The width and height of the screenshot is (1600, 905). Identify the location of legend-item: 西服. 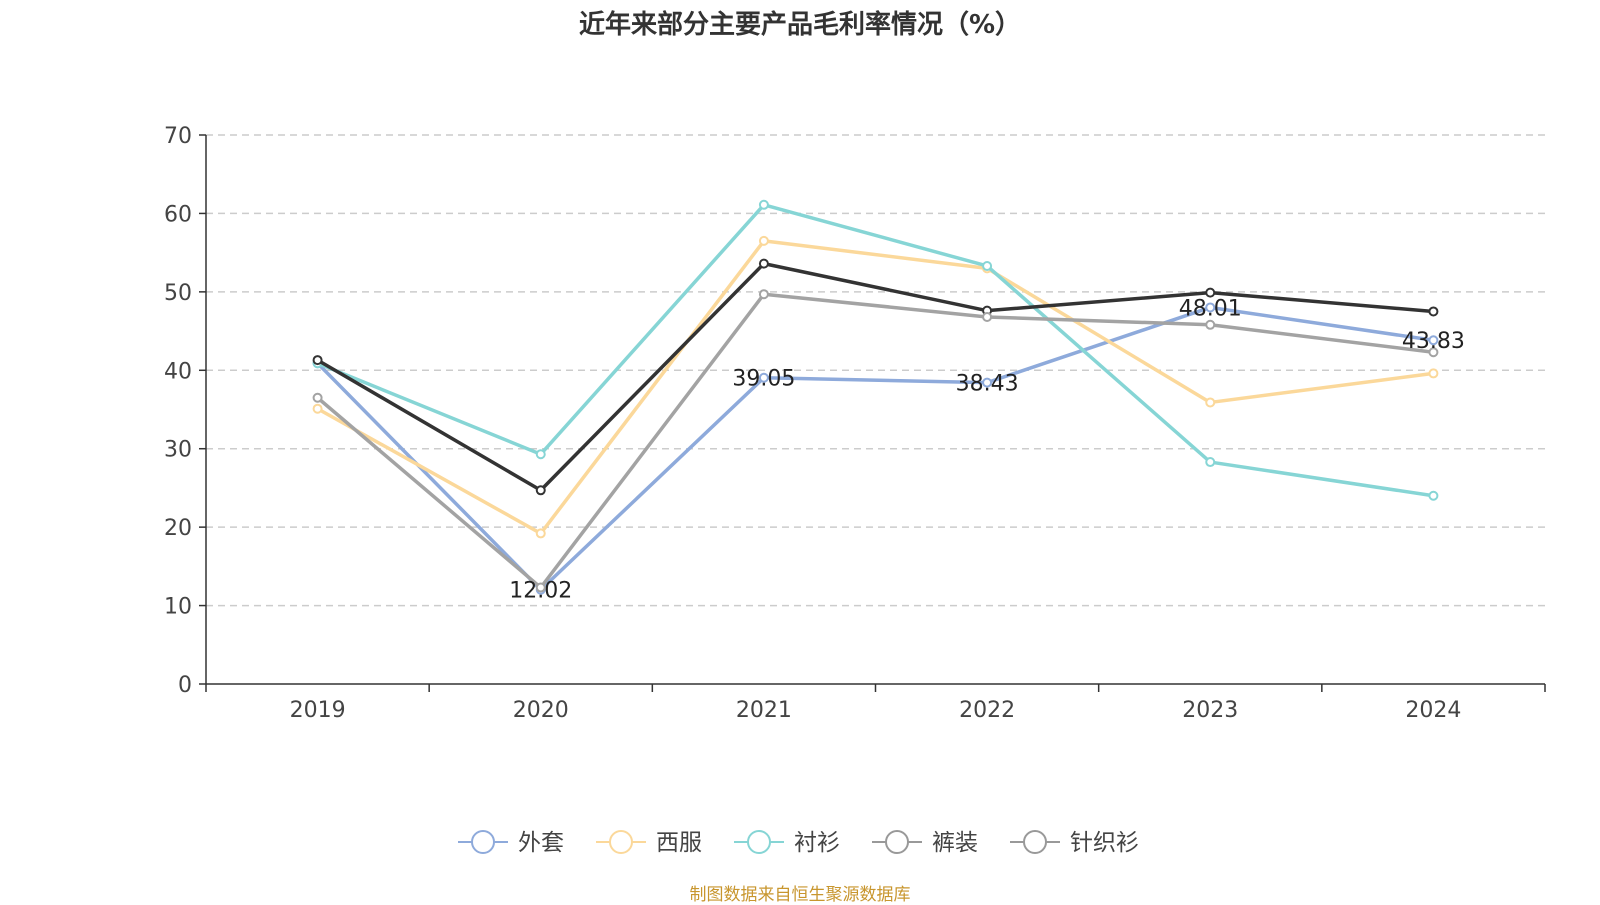
(649, 843).